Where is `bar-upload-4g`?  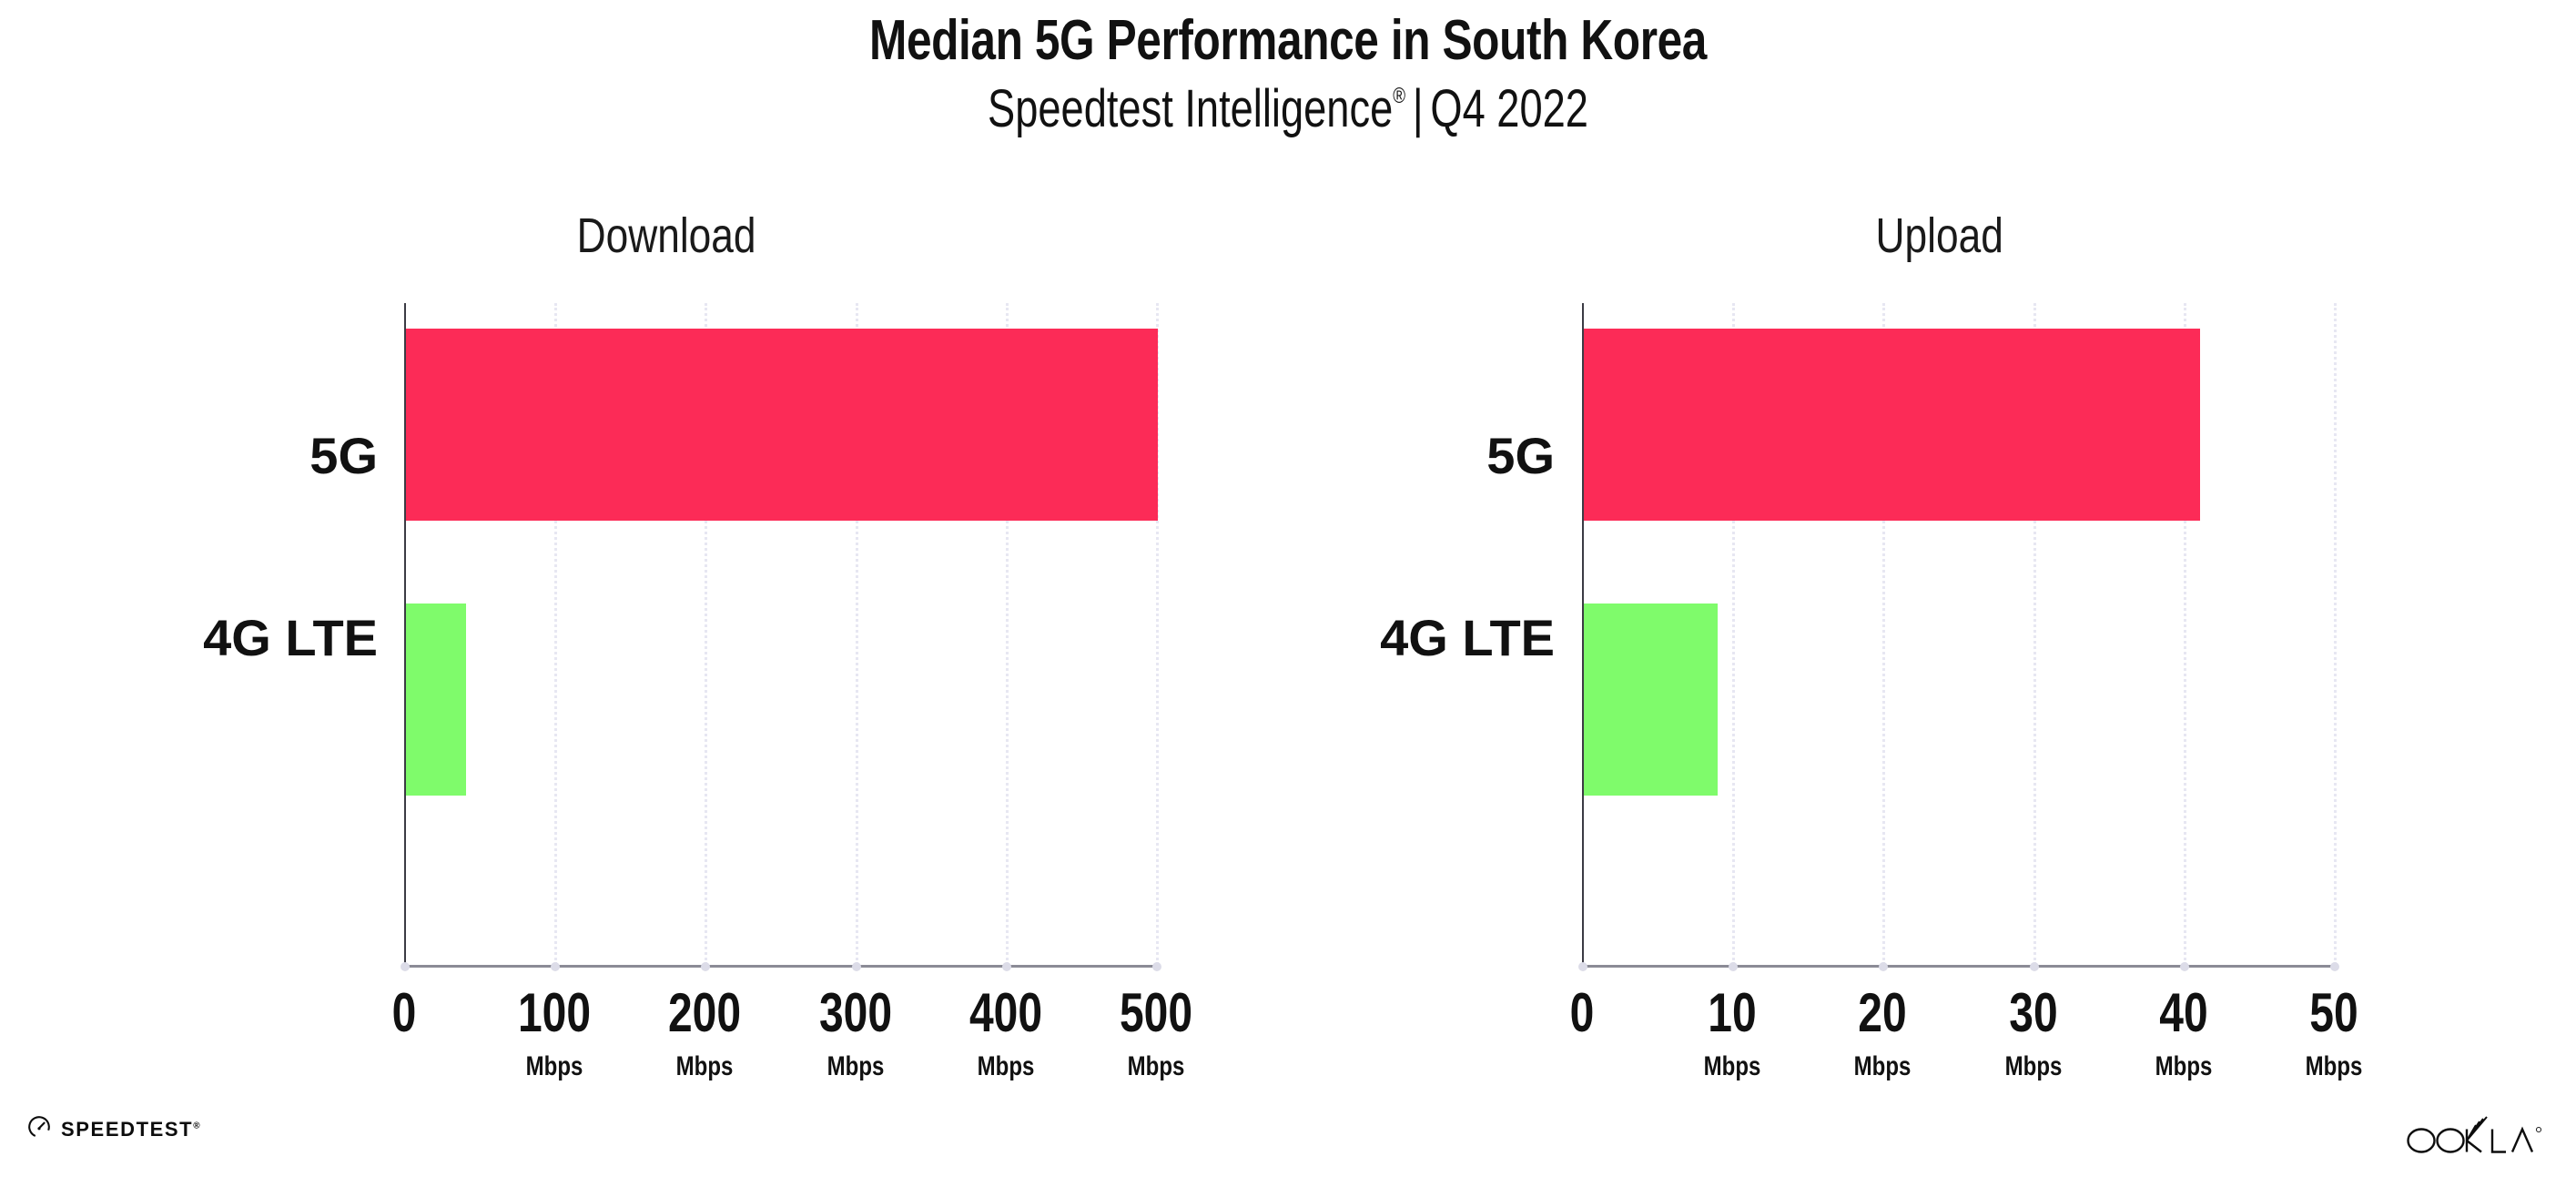
bar-upload-4g is located at coordinates (1651, 700).